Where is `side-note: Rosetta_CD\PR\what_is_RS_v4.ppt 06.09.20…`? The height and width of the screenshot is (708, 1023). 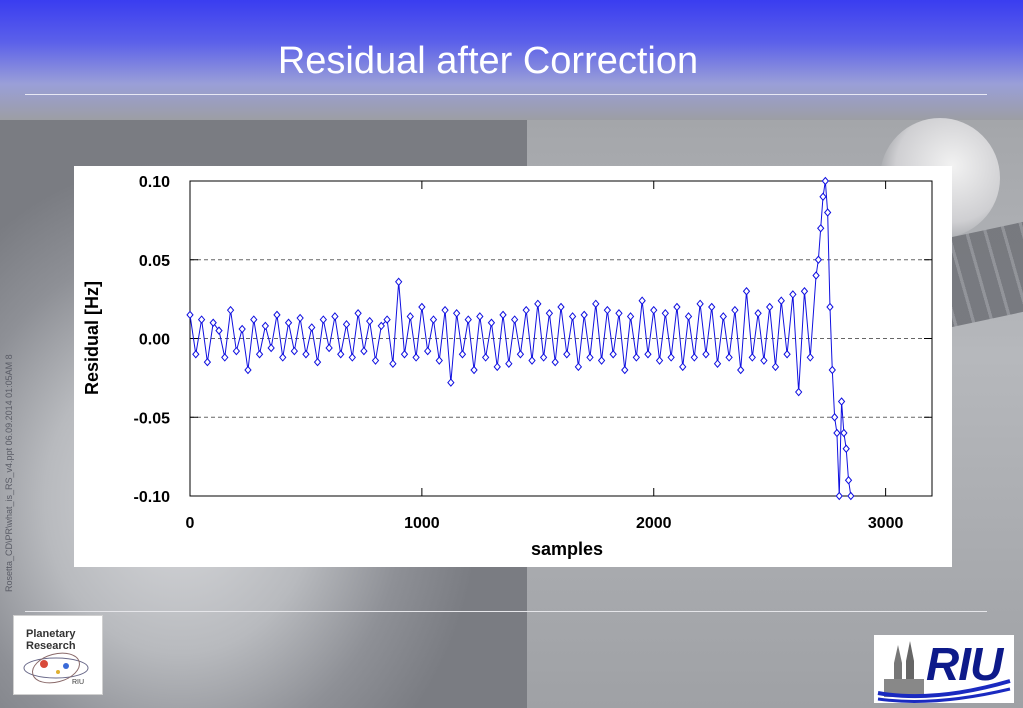
side-note: Rosetta_CD\PR\what_is_RS_v4.ppt 06.09.20… is located at coordinates (9, 473).